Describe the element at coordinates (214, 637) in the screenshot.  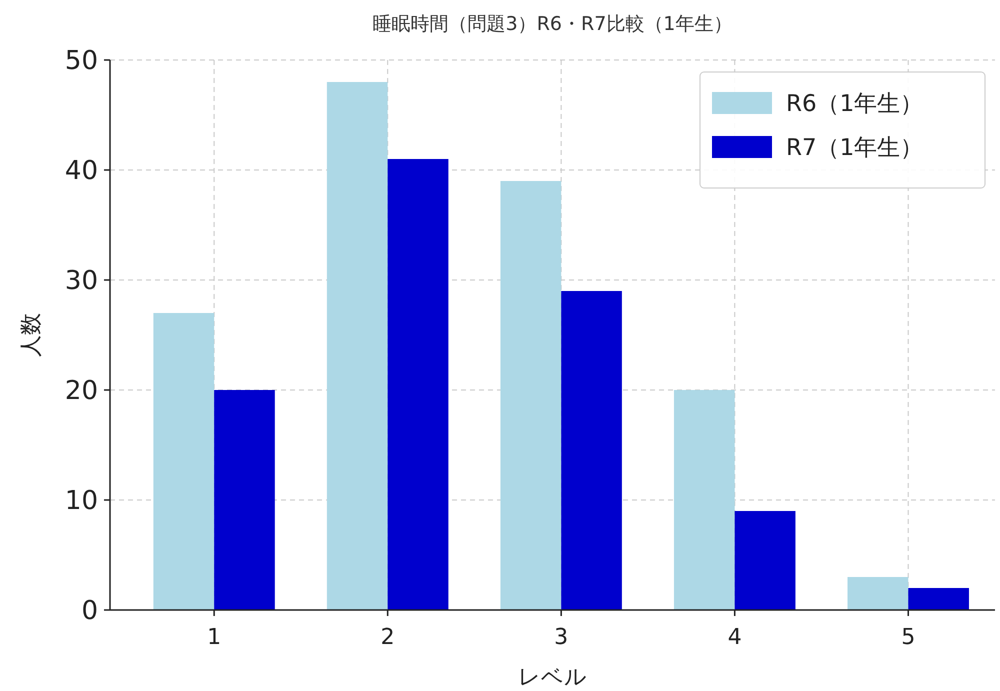
I see `x-tick-label: 1` at that location.